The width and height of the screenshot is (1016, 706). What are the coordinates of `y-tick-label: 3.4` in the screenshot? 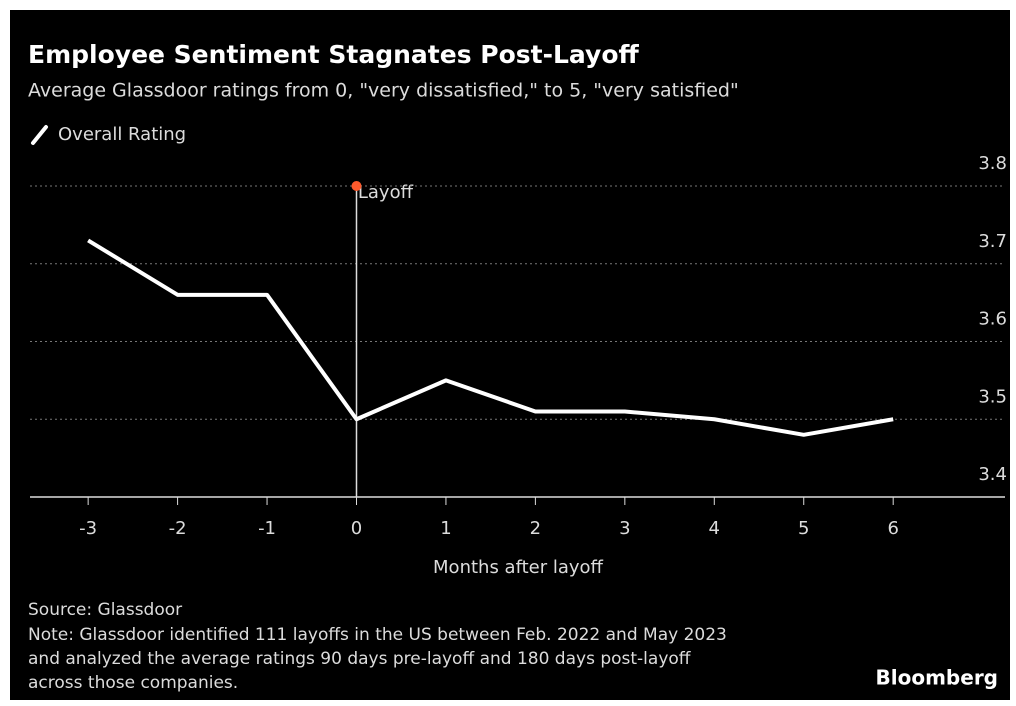 It's located at (992, 474).